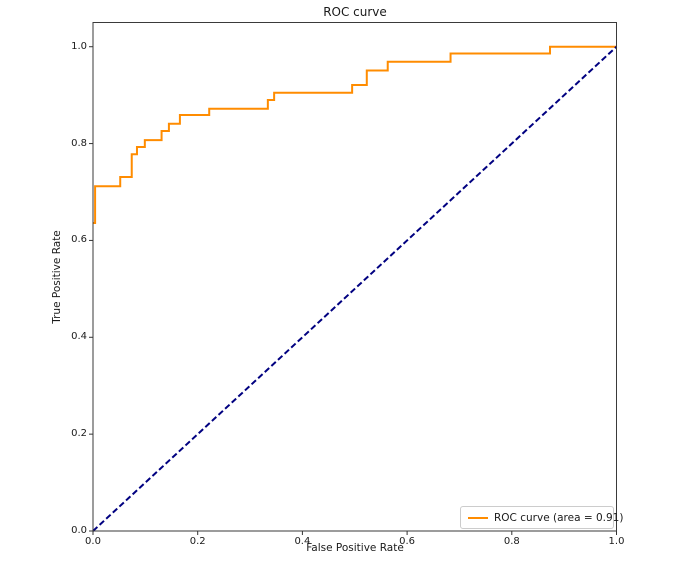 Image resolution: width=686 pixels, height=574 pixels. I want to click on legend: ROC curve (area = 0.91), so click(541, 517).